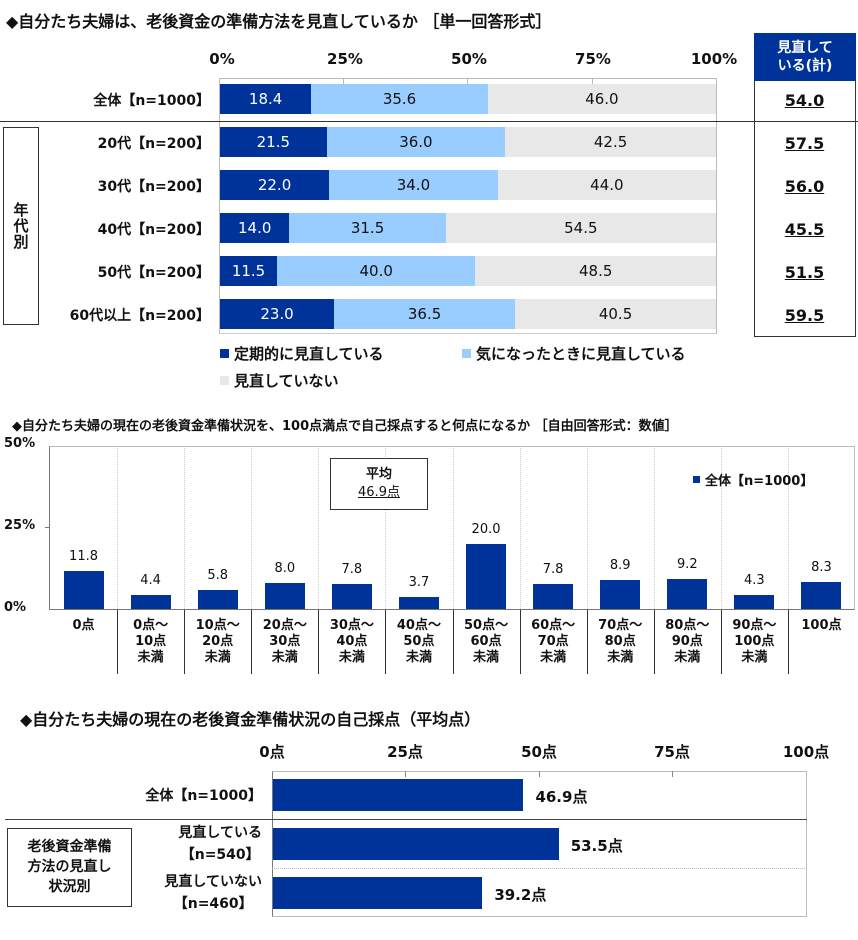 This screenshot has width=858, height=940. I want to click on chart1-summary-total: 54.0, so click(804, 100).